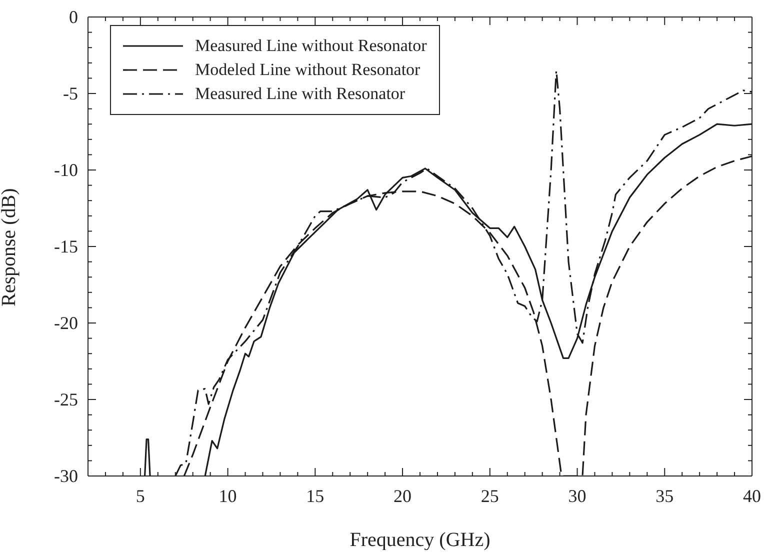 This screenshot has width=771, height=560. I want to click on x-tick-label: 15, so click(315, 496).